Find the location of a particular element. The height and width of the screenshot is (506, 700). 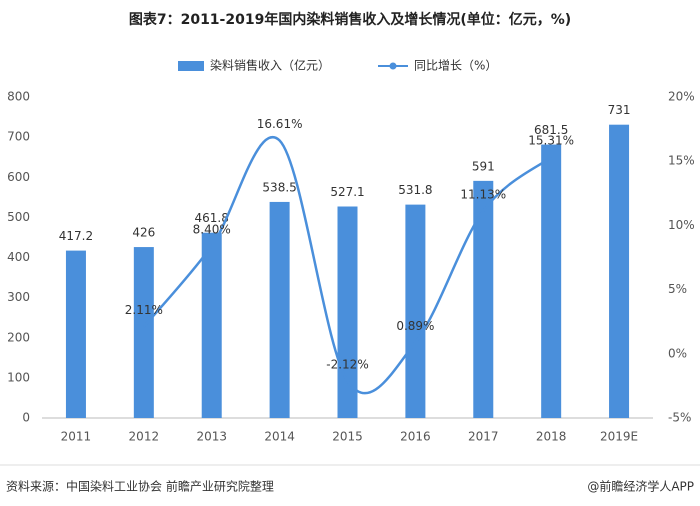

x-tick-label: 2013 is located at coordinates (211, 437).